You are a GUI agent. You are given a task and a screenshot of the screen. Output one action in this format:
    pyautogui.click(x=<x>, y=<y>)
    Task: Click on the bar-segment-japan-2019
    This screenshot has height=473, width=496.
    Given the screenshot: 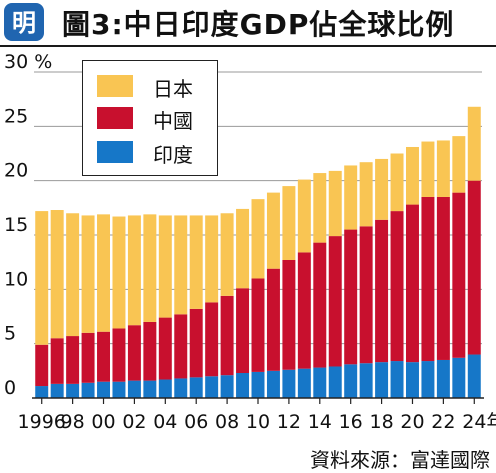 What is the action you would take?
    pyautogui.click(x=397, y=182)
    